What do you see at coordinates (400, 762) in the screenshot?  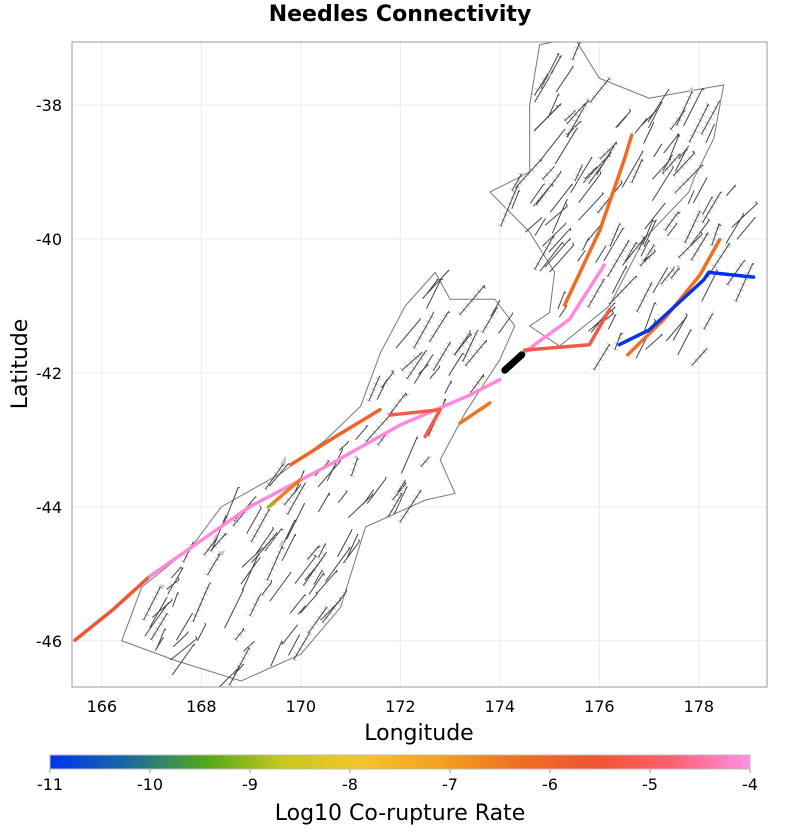 I see `colorbar` at bounding box center [400, 762].